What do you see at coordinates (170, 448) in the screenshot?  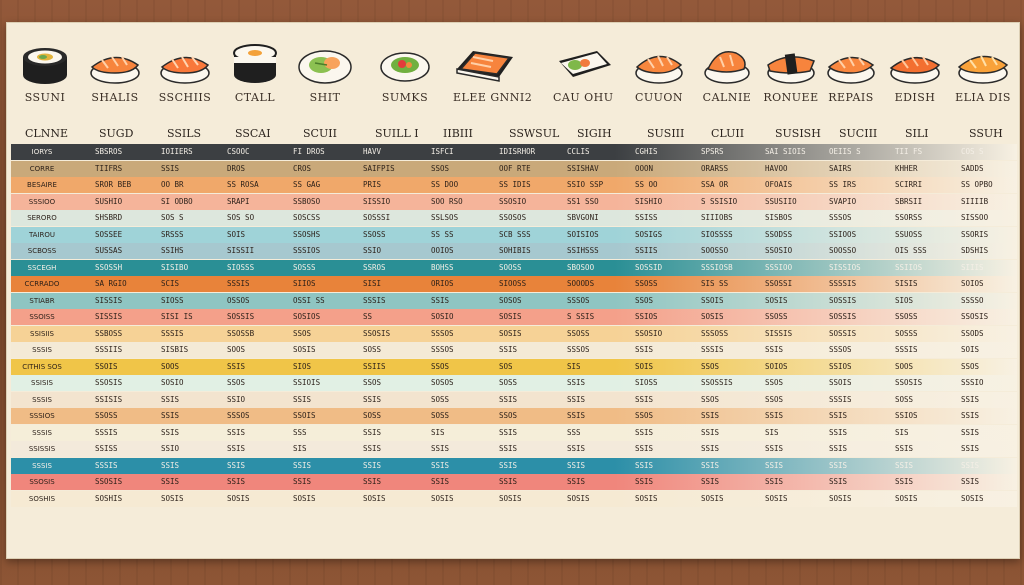 I see `table-cell: SSIO` at bounding box center [170, 448].